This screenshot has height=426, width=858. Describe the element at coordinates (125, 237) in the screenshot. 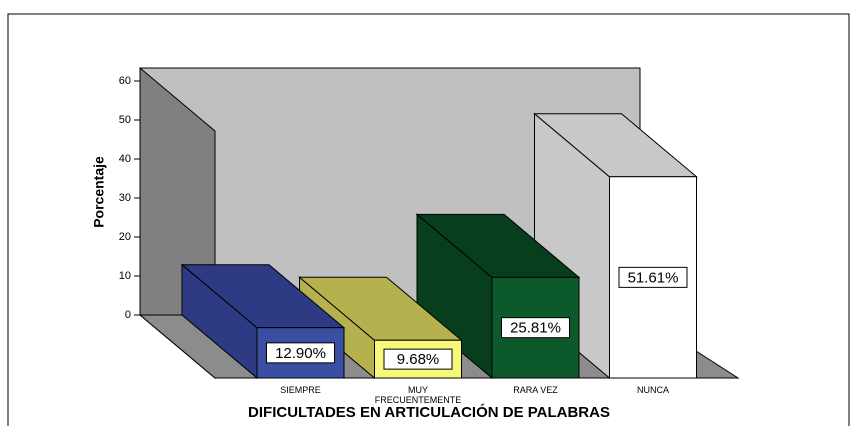

I see `y-tick-label: 20` at that location.